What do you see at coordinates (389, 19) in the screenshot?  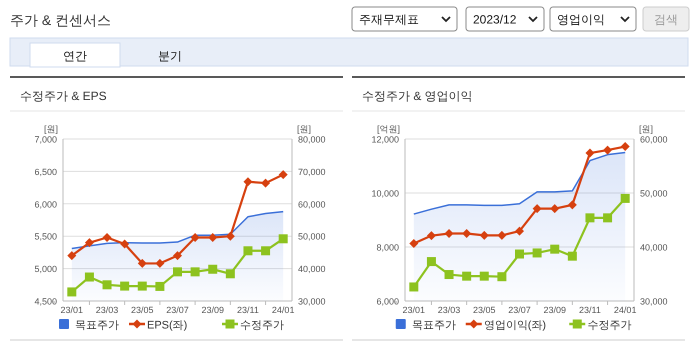 I see `text: 주재무제표` at bounding box center [389, 19].